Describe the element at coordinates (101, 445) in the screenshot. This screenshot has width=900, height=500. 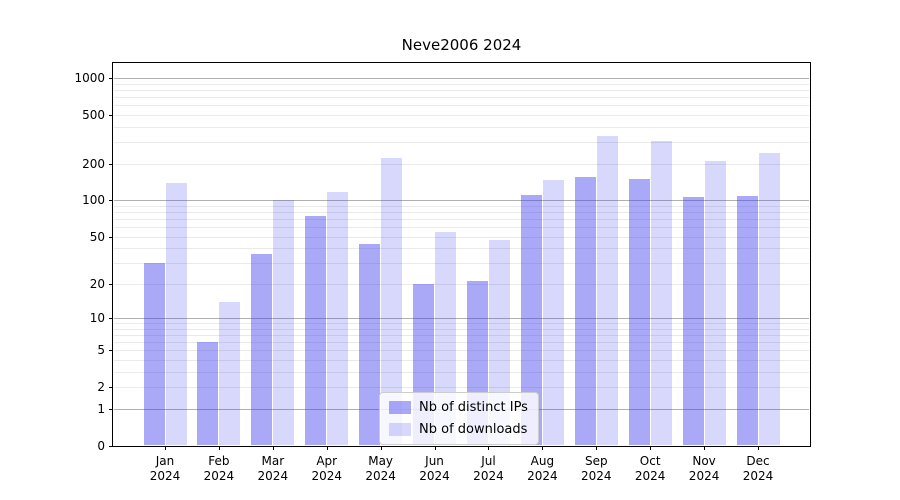
I see `y-tick-label: 0` at that location.